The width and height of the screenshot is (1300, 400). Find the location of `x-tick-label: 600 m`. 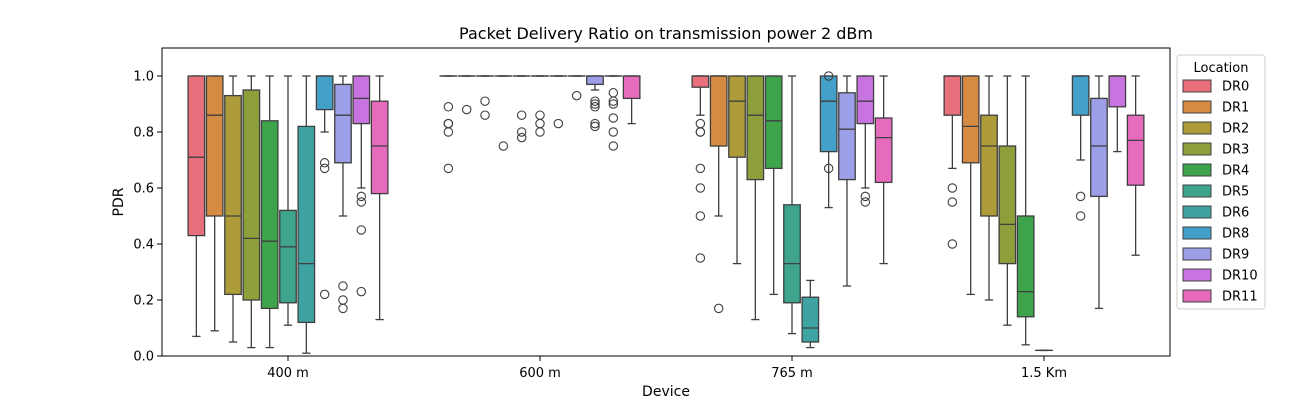

x-tick-label: 600 m is located at coordinates (540, 373).